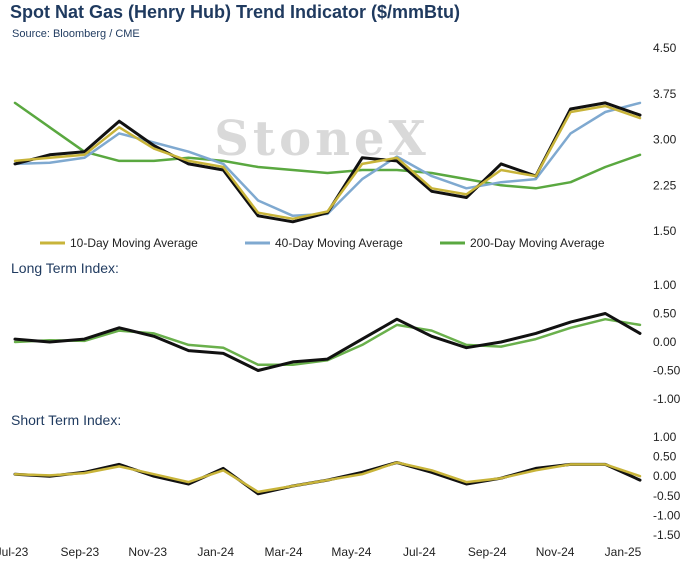  I want to click on x-tick-label-3: Jan-24, so click(215, 552).